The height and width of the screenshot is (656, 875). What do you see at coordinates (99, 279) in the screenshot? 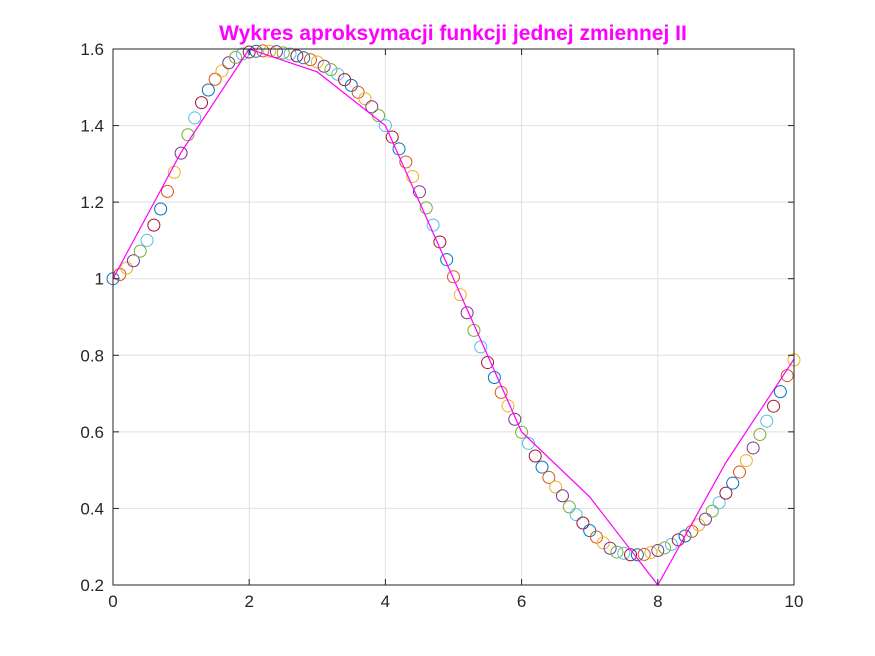
I see `y-tick-label: 1` at bounding box center [99, 279].